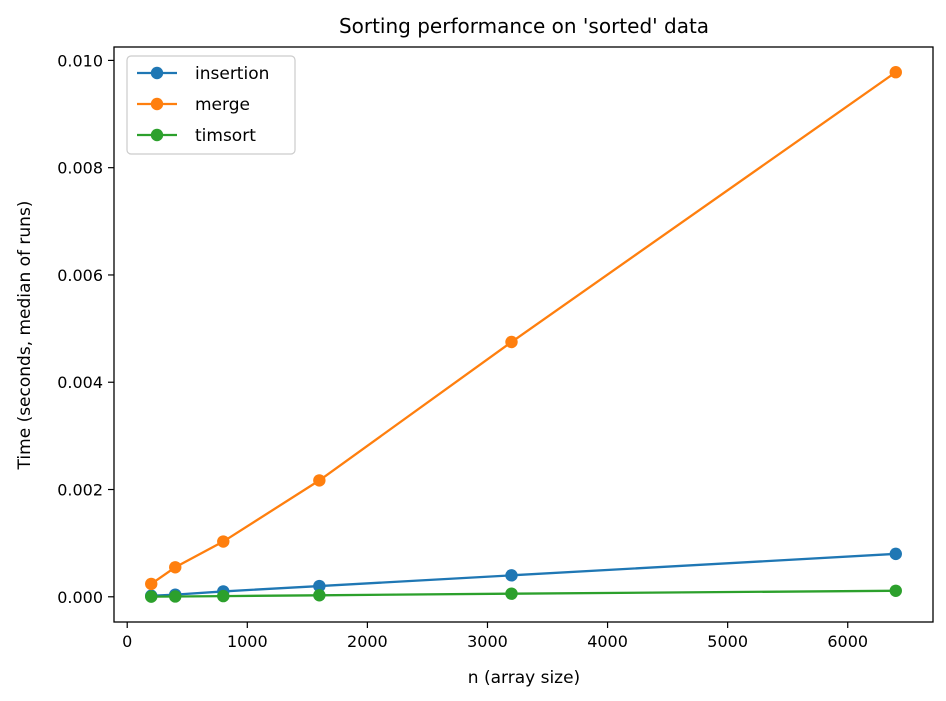  I want to click on series-line-insertion, so click(523, 574).